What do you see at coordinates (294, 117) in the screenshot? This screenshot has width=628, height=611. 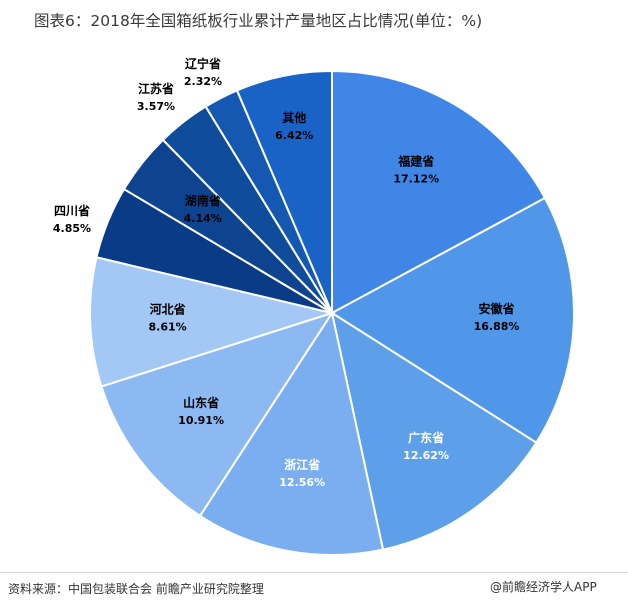 I see `slice-label: 其他` at bounding box center [294, 117].